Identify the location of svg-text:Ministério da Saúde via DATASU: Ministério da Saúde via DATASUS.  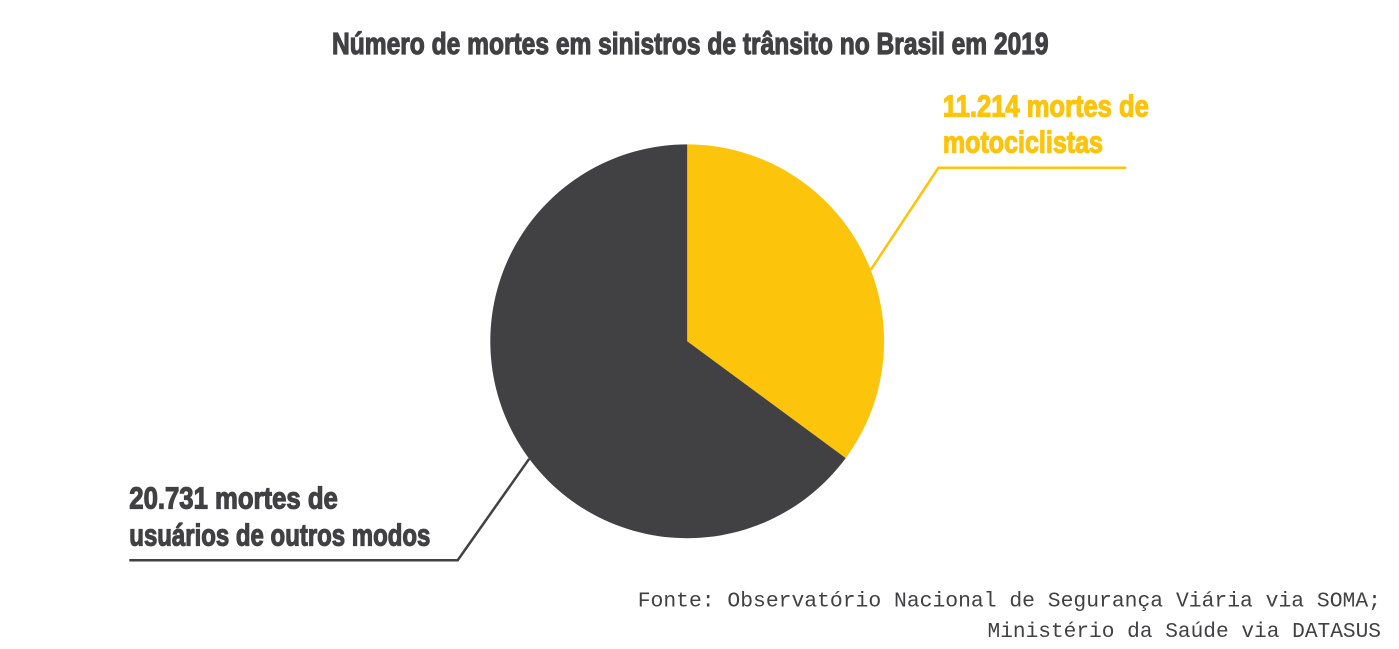
(1185, 632).